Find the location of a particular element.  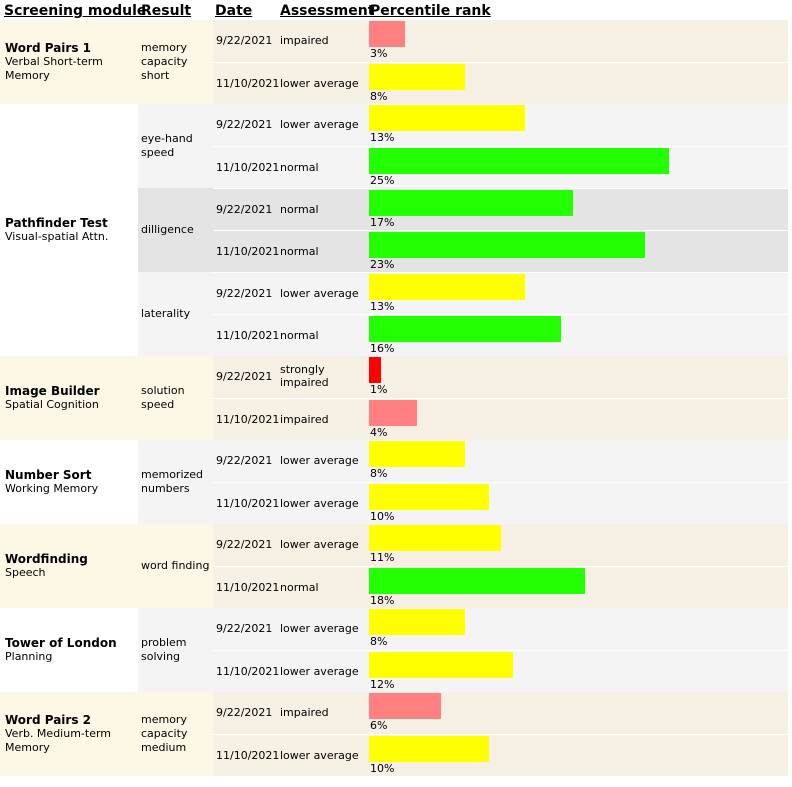

percentile-value: 1% is located at coordinates (379, 389).